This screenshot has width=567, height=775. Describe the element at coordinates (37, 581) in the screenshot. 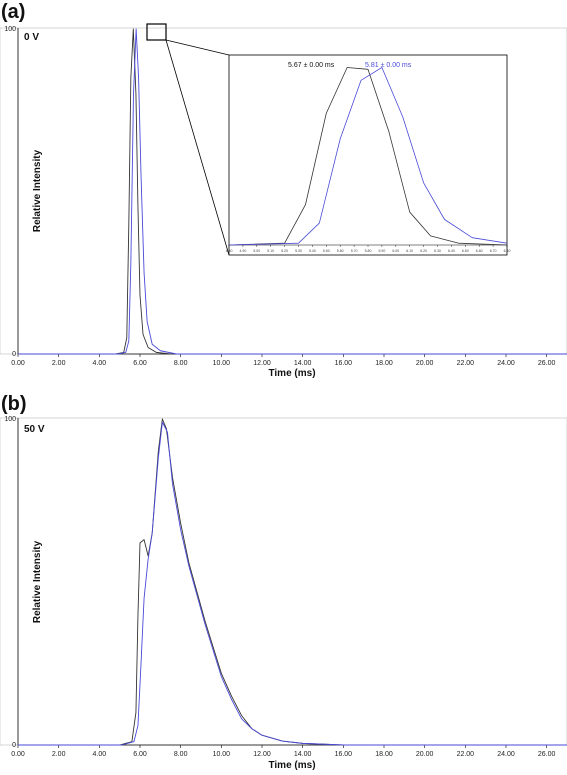

I see `y-axis-title-b: Relative Intensity` at that location.